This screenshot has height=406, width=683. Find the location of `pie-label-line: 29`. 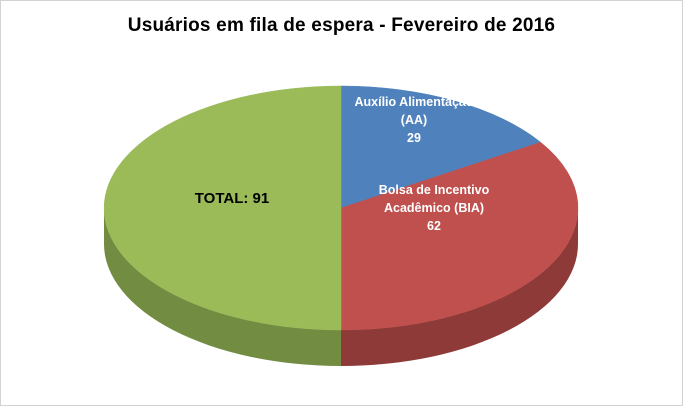

pie-label-line: 29 is located at coordinates (414, 138).